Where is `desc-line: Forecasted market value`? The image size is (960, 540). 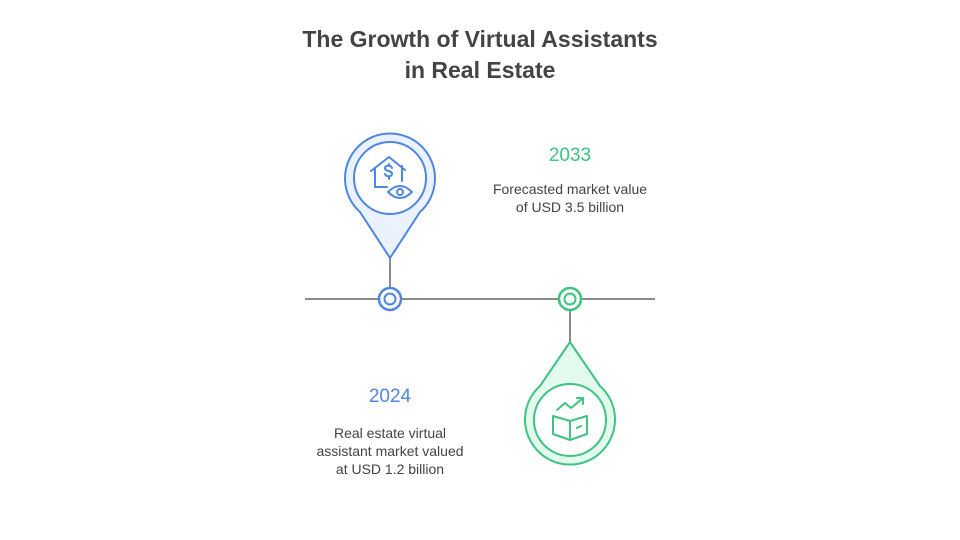
desc-line: Forecasted market value is located at coordinates (570, 189).